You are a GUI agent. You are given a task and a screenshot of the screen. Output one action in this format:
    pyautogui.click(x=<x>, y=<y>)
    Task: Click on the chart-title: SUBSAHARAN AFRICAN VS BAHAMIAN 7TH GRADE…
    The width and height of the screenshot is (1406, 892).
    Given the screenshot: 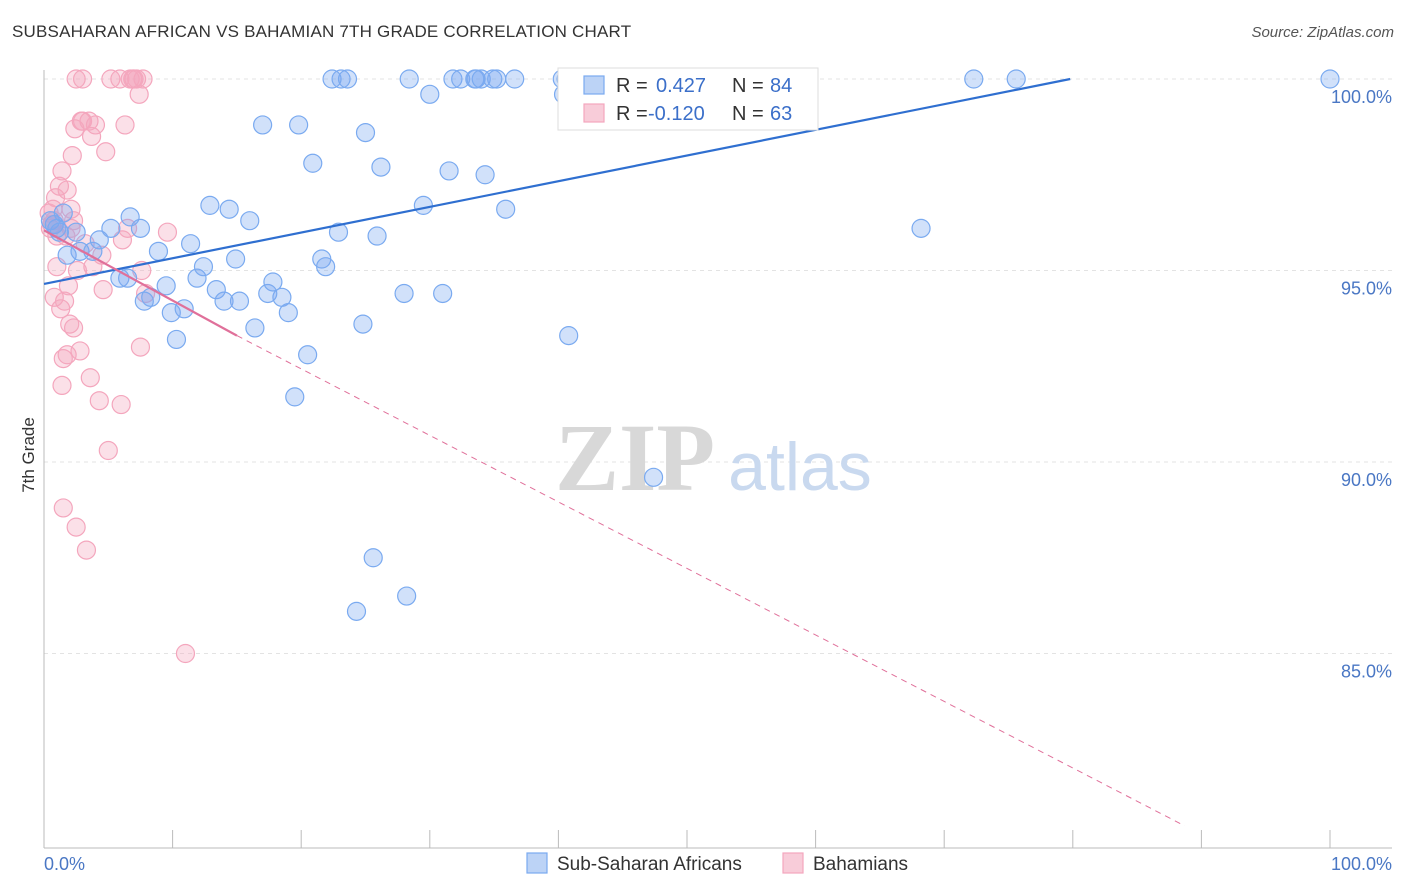 What is the action you would take?
    pyautogui.click(x=322, y=31)
    